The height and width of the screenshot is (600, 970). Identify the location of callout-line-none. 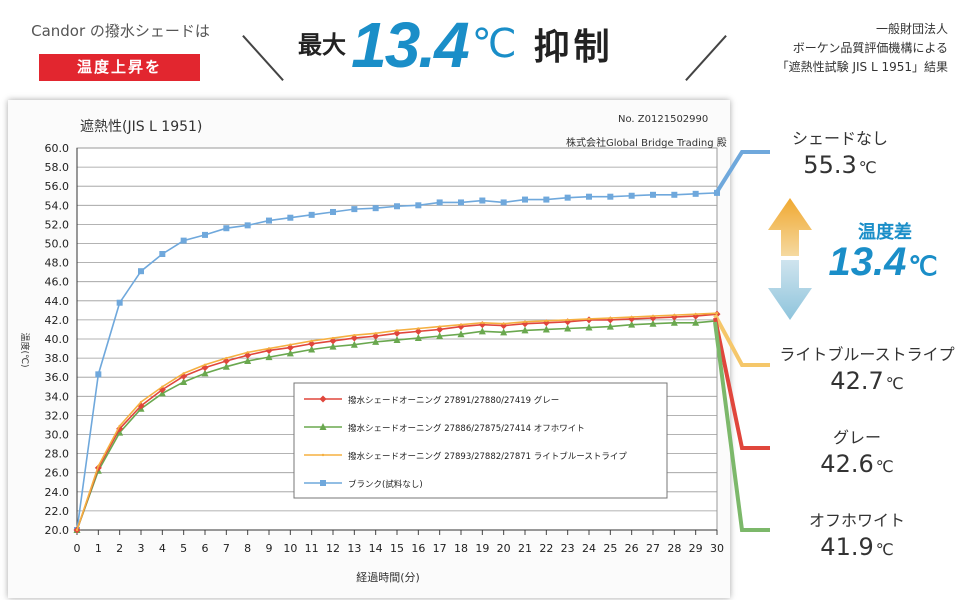
(741, 173).